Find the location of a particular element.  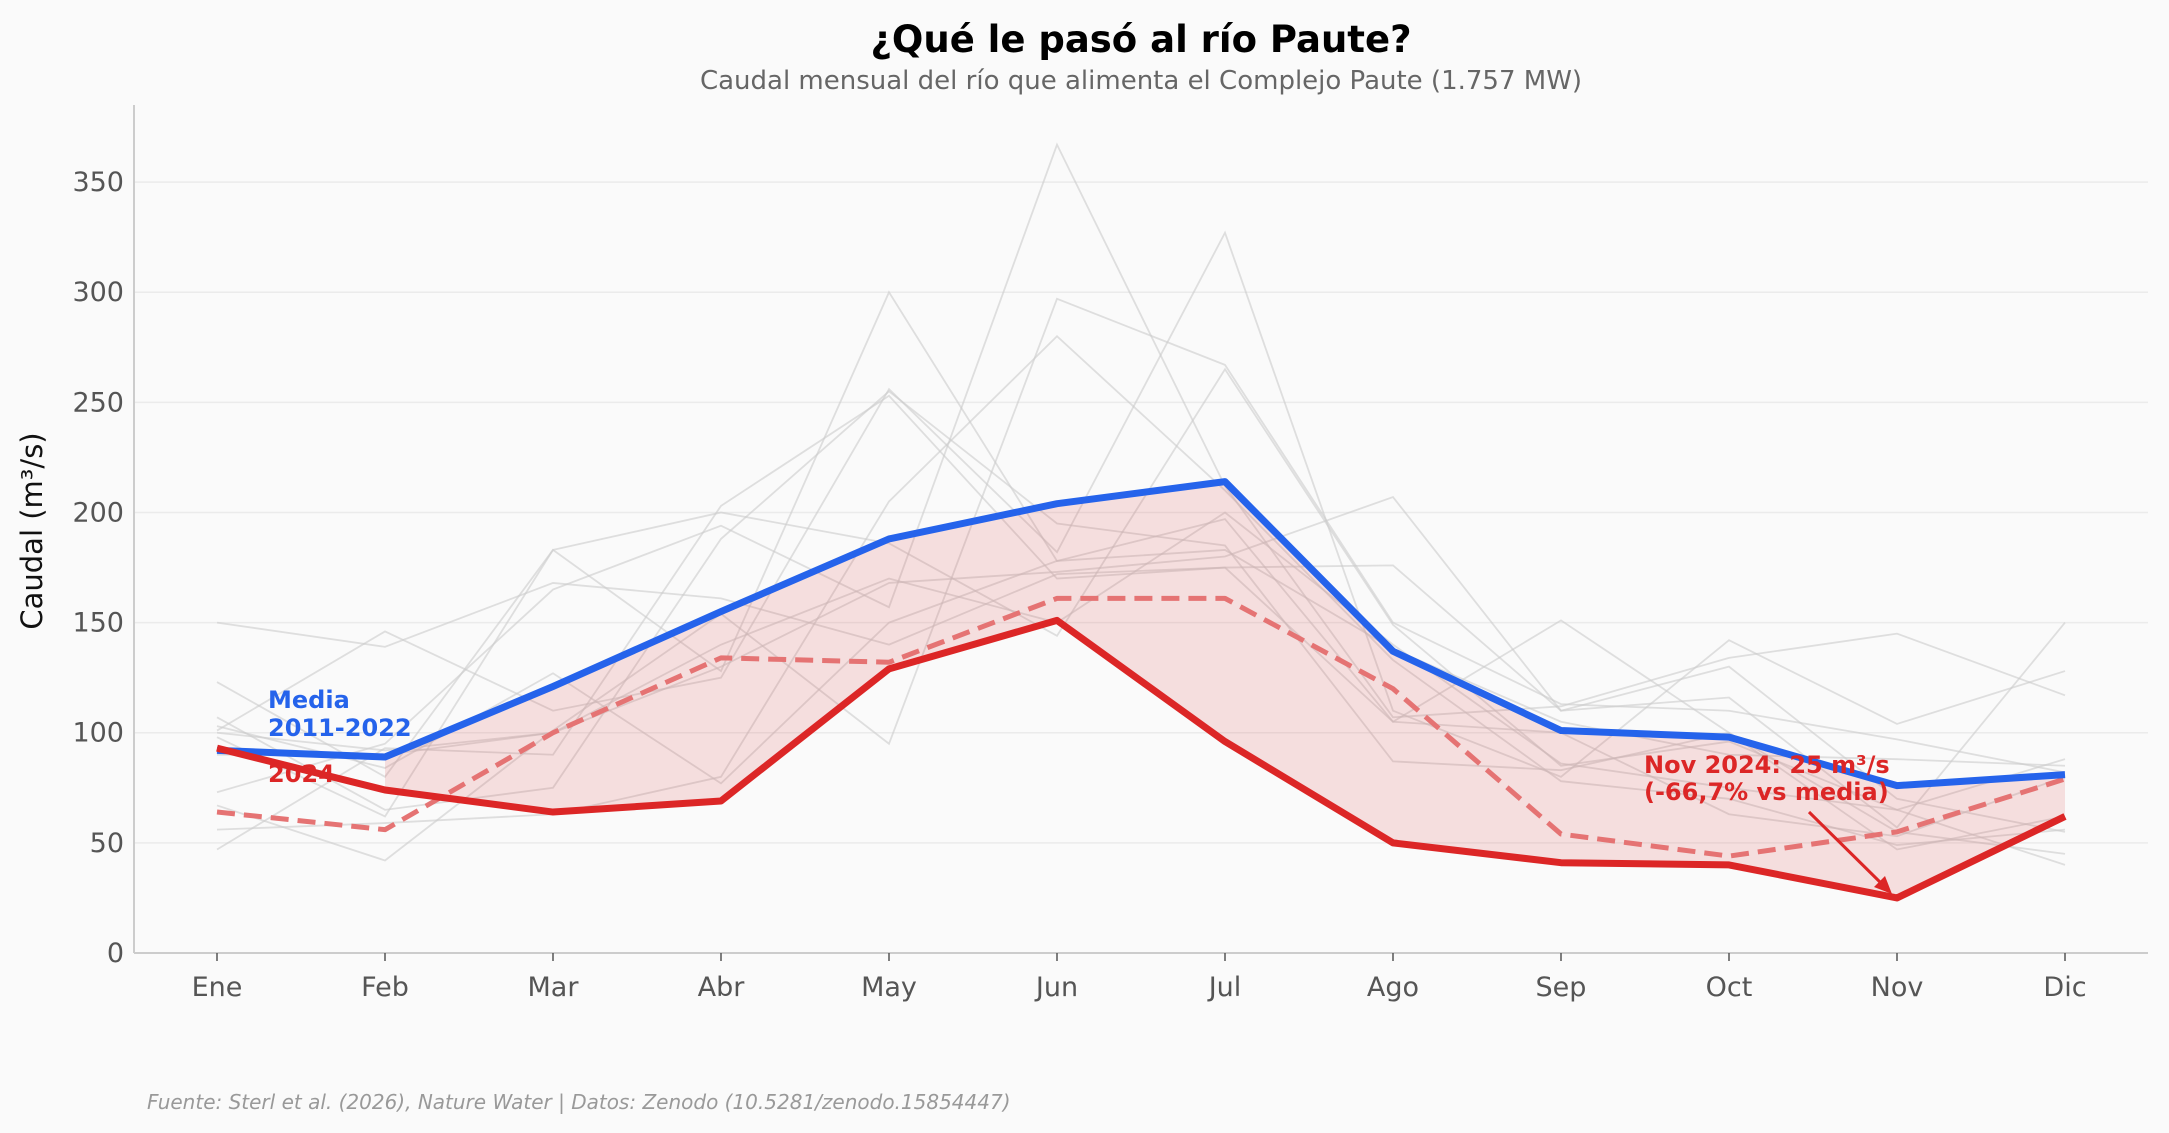

x-tick-label: Sep is located at coordinates (1561, 987).